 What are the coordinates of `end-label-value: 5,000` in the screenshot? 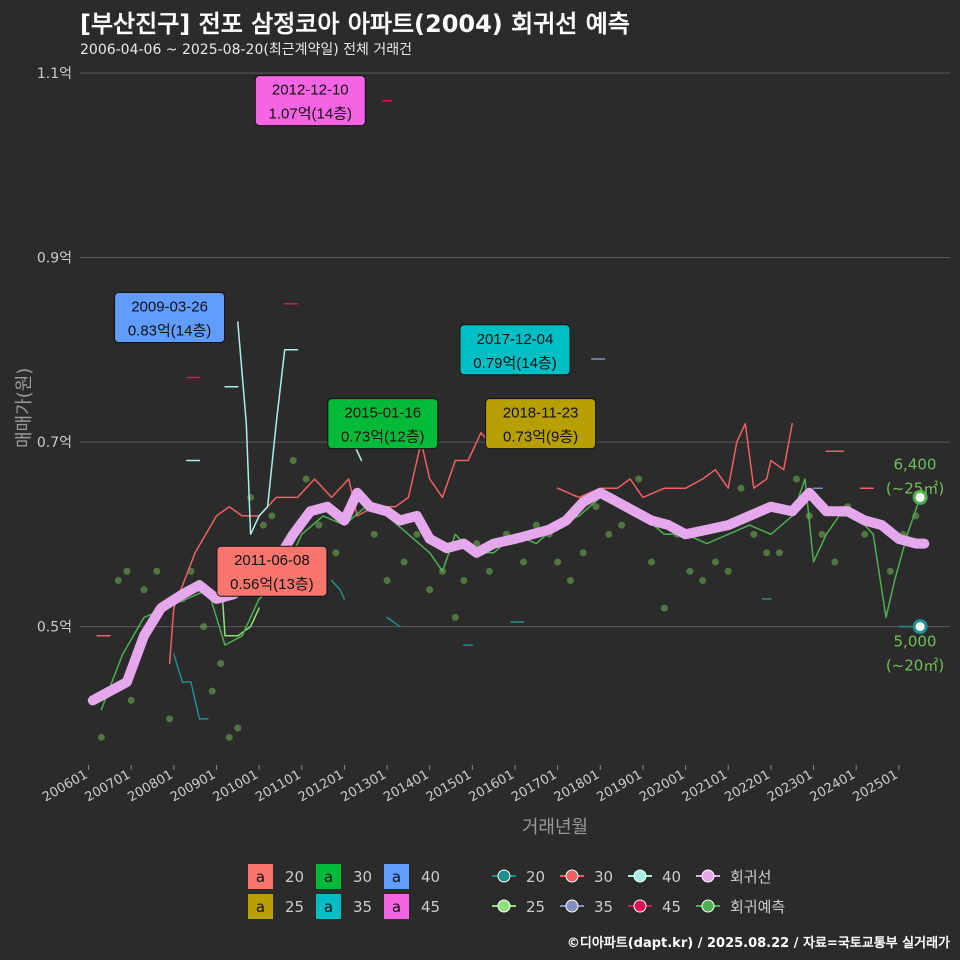 It's located at (915, 642).